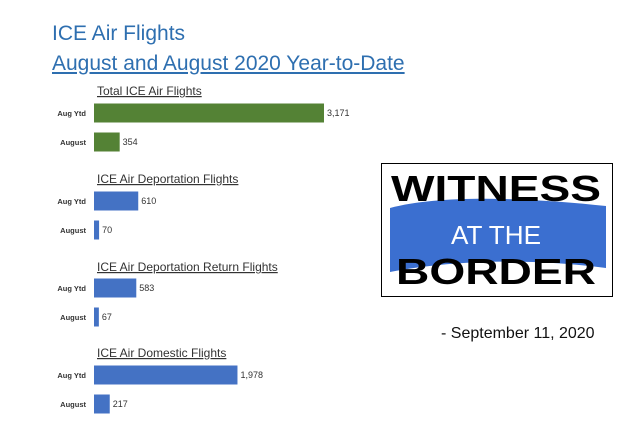 This screenshot has width=640, height=426. What do you see at coordinates (149, 91) in the screenshot?
I see `chart-title: Total ICE Air Flights` at bounding box center [149, 91].